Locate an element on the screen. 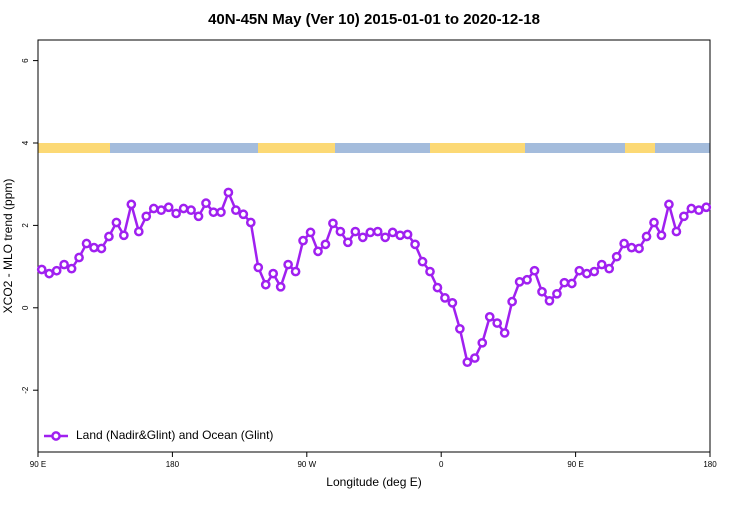 Image resolution: width=750 pixels, height=505 pixels. y-tick-label: -2 is located at coordinates (25, 390).